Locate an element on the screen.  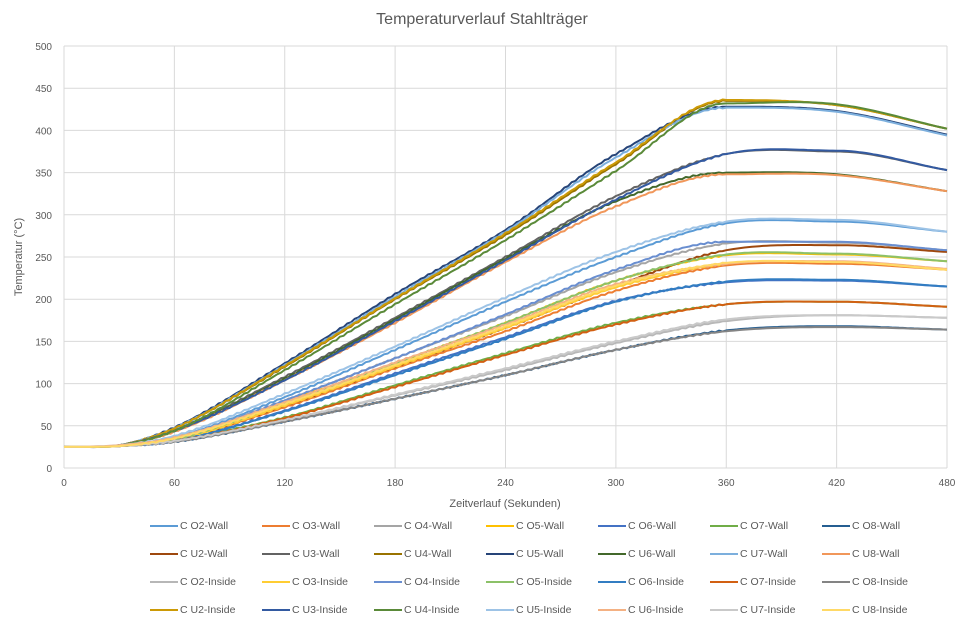
legend-label: C O2-Inside is located at coordinates (208, 582).